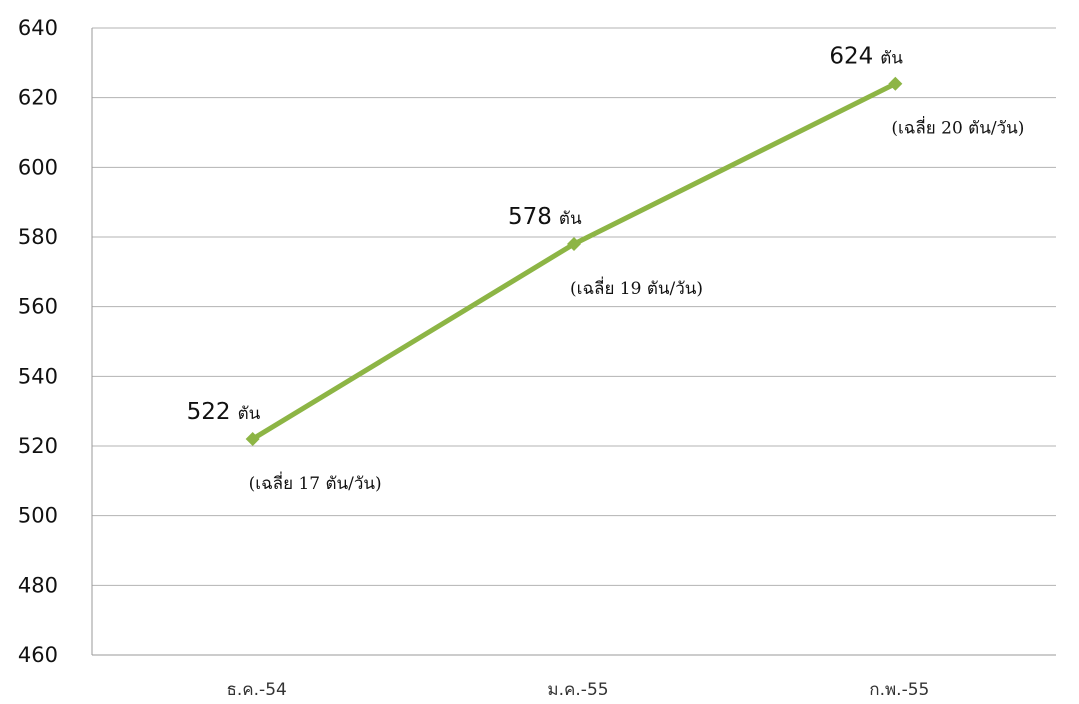  What do you see at coordinates (636, 287) in the screenshot?
I see `data-average-note: (เฉลี่ย 19 ตัน/วัน)` at bounding box center [636, 287].